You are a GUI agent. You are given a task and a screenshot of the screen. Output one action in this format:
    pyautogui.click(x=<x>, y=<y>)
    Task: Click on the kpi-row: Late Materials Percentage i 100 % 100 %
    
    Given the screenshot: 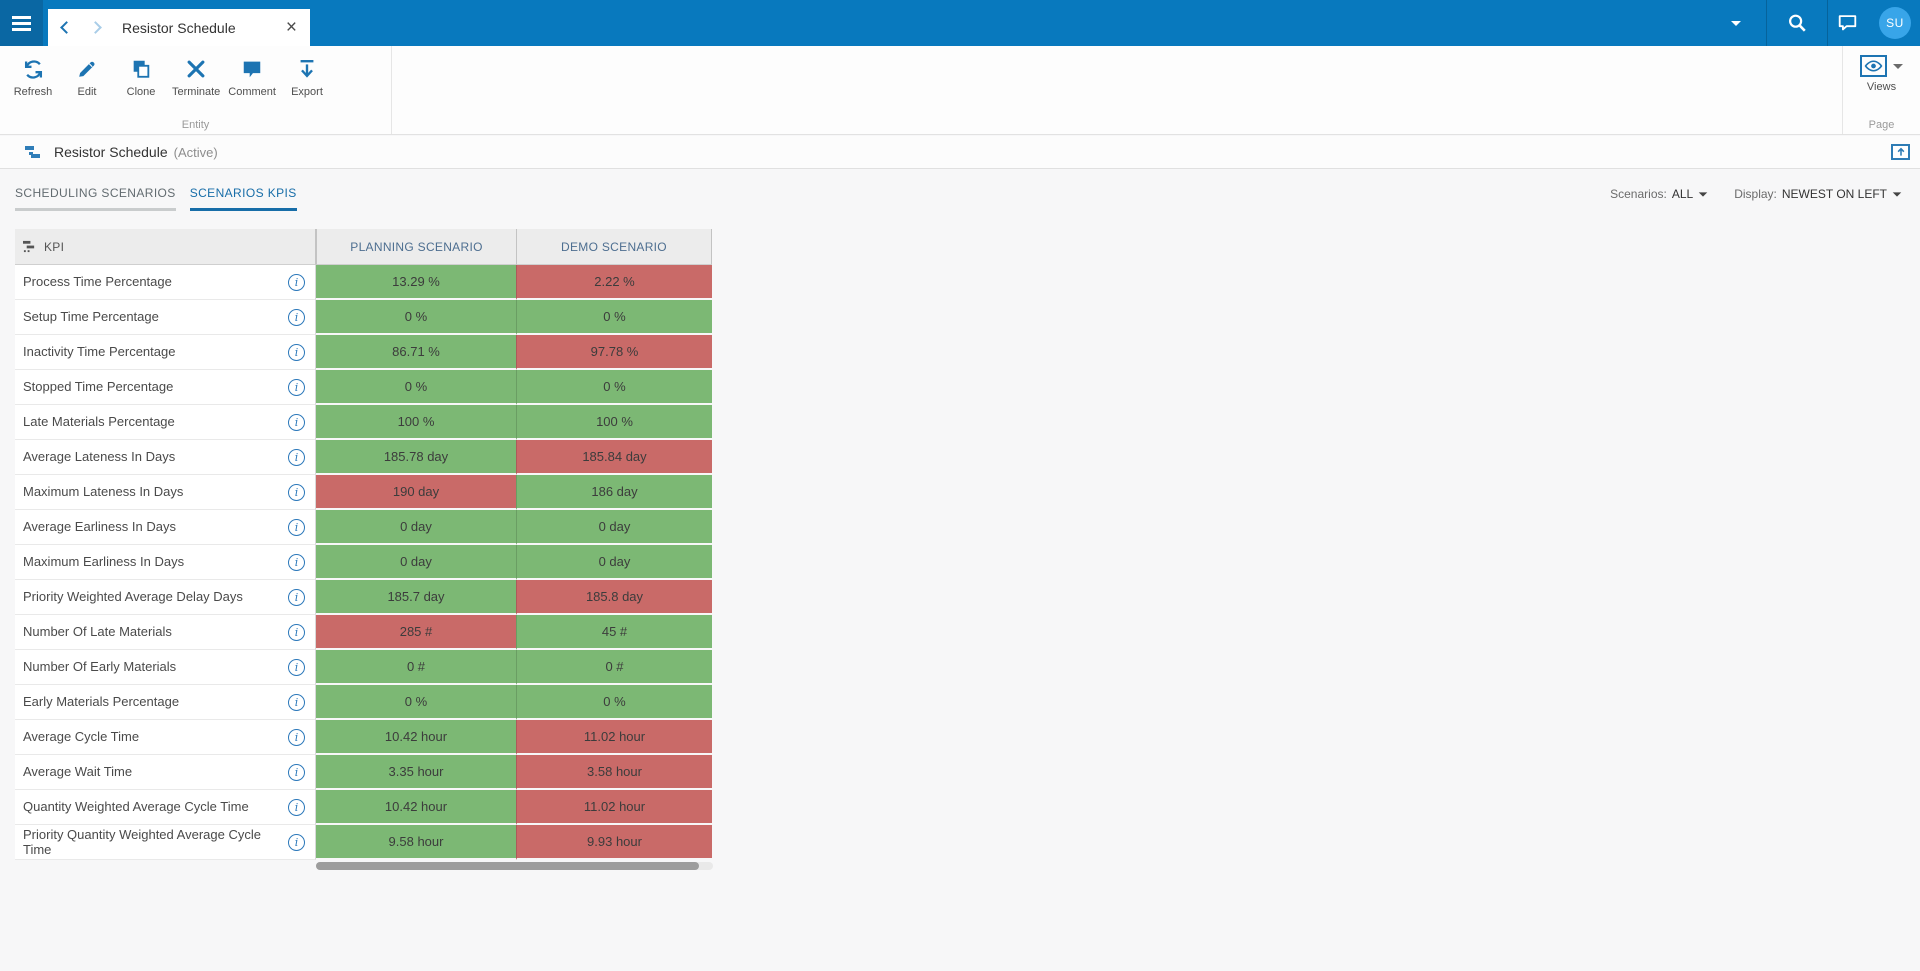 What is the action you would take?
    pyautogui.click(x=363, y=422)
    